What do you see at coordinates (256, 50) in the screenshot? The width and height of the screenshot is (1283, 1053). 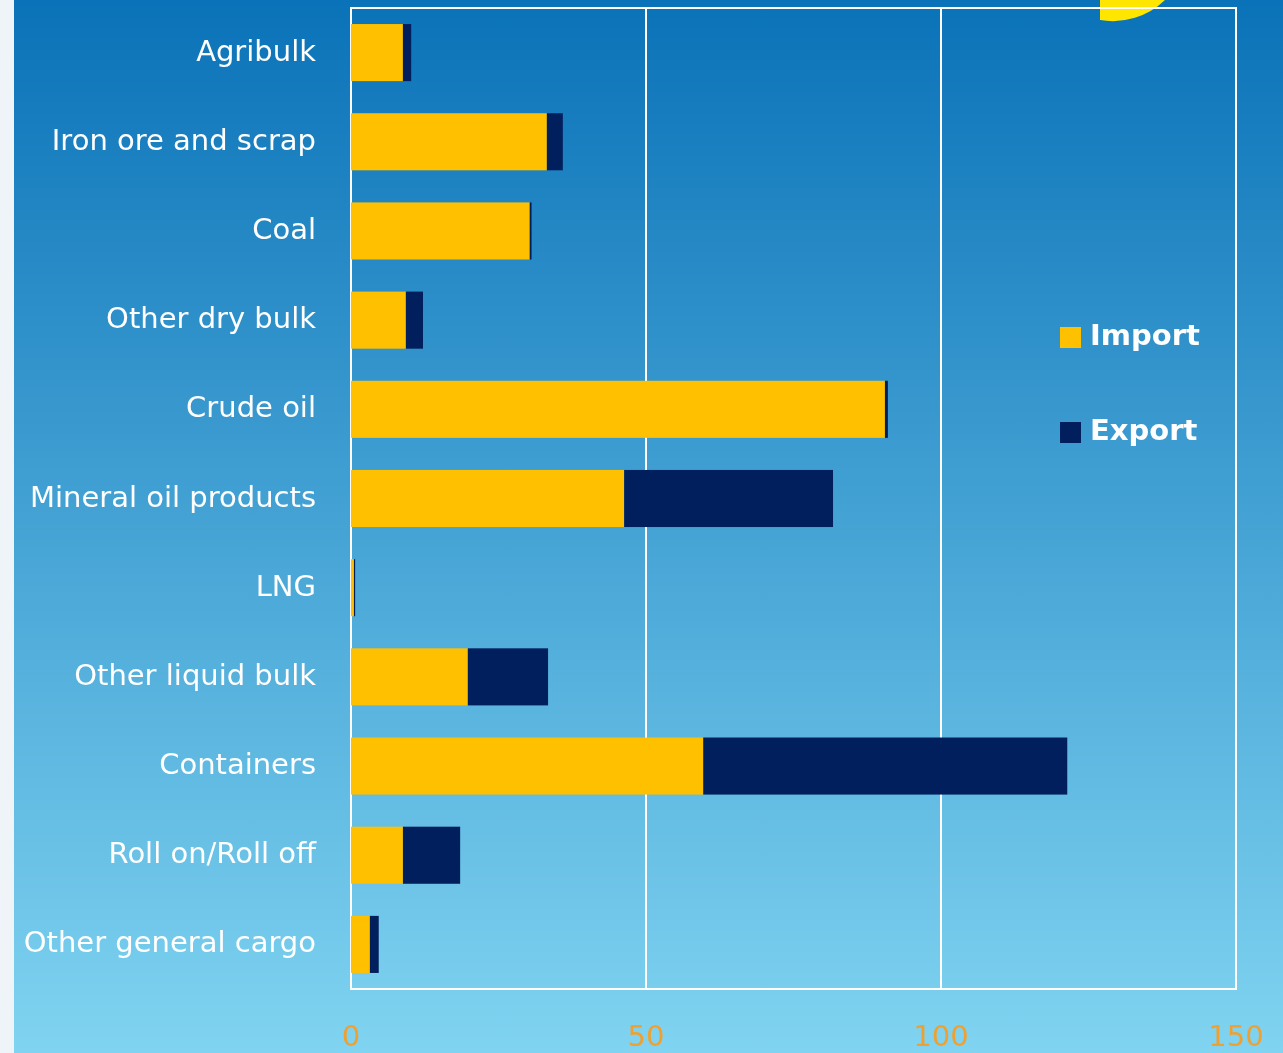 I see `y-tick-label: Agribulk` at bounding box center [256, 50].